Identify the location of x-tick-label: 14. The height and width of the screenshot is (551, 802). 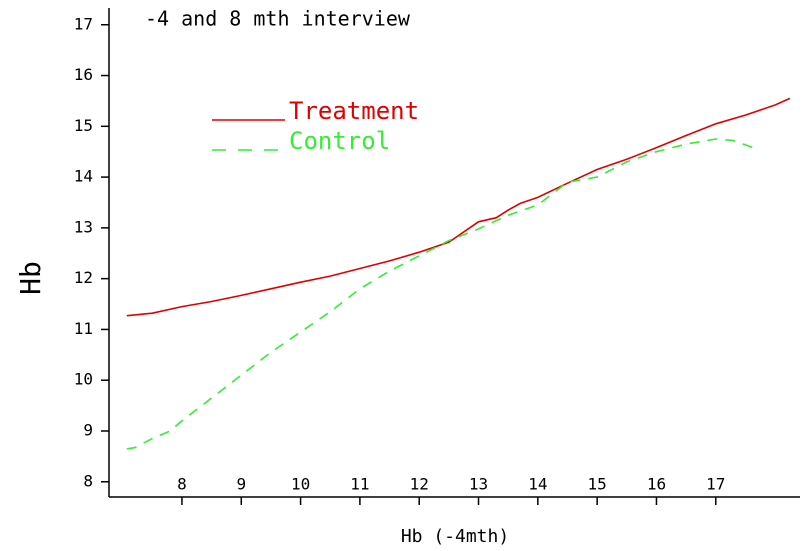
(537, 484).